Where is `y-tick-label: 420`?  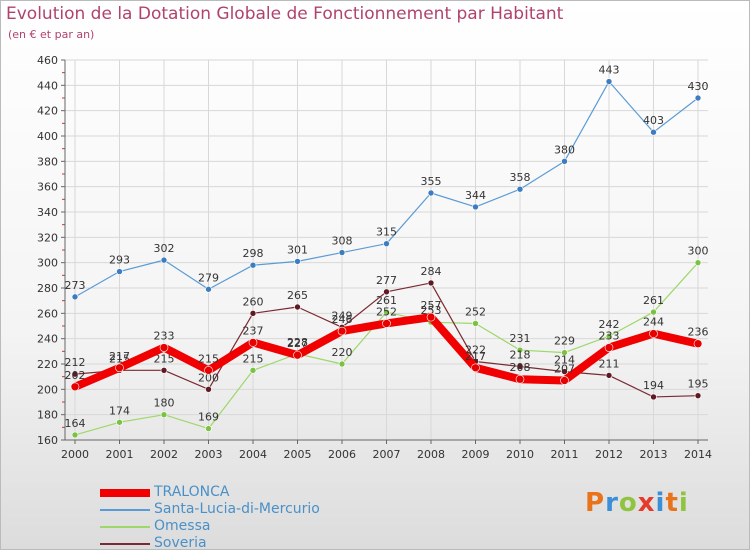 y-tick-label: 420 is located at coordinates (47, 111).